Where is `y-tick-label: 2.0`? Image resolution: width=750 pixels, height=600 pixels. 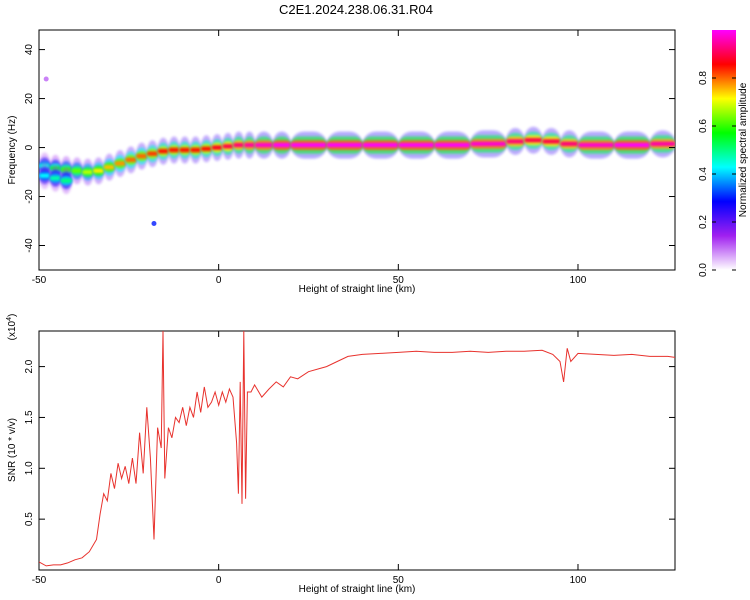
y-tick-label: 2.0 is located at coordinates (29, 366).